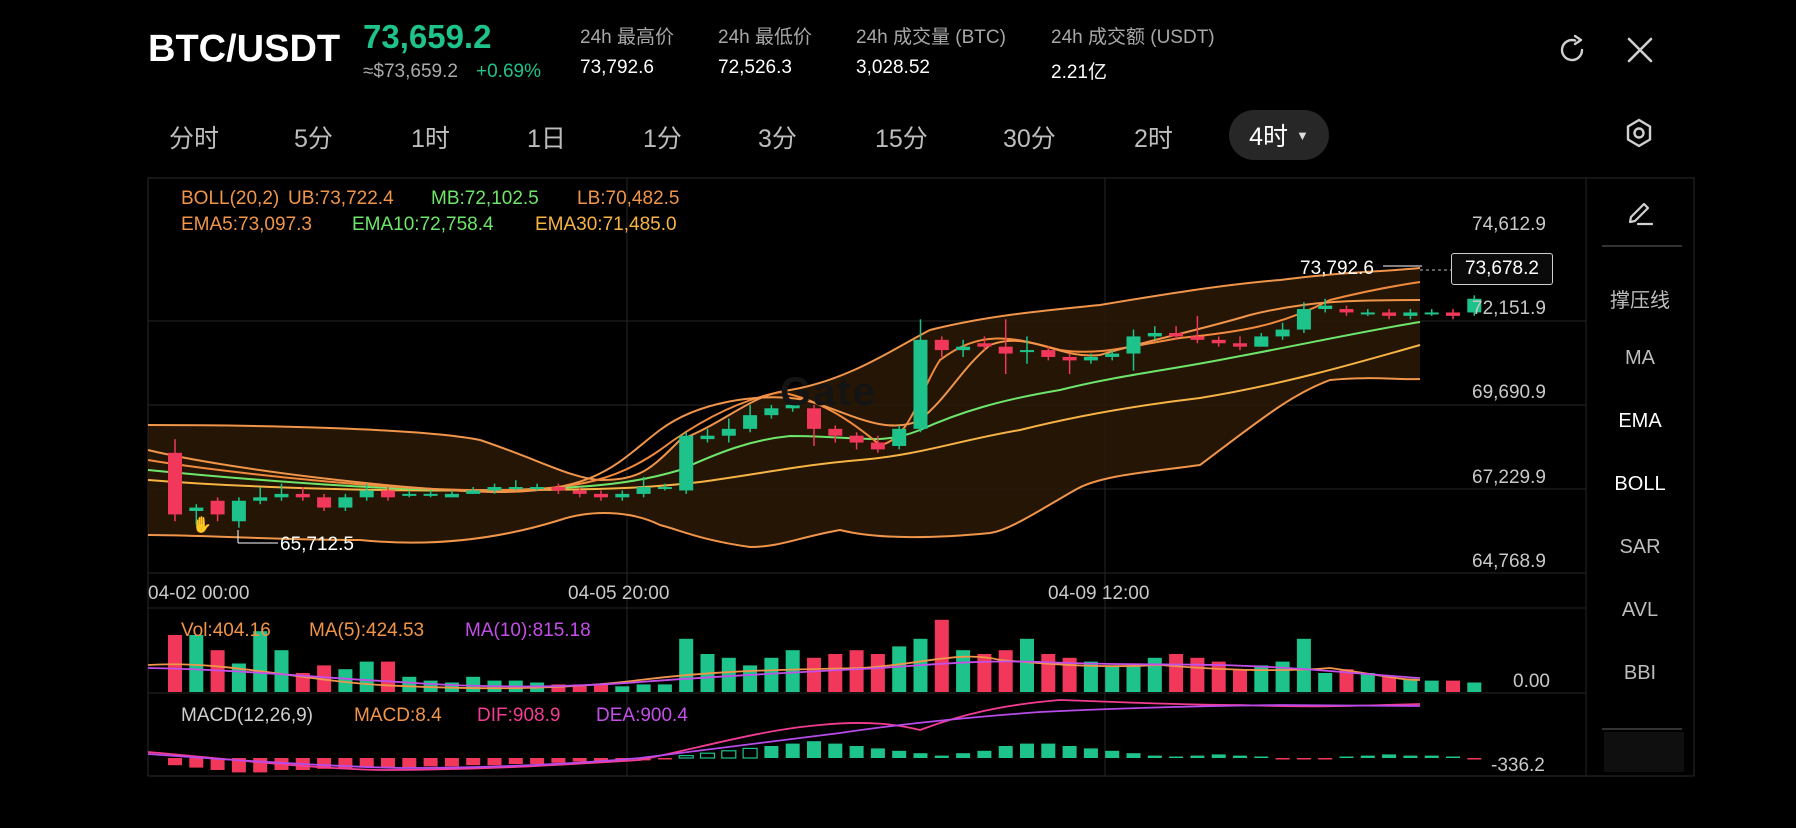 This screenshot has height=828, width=1796. I want to click on side-item-ema: EMA, so click(1640, 421).